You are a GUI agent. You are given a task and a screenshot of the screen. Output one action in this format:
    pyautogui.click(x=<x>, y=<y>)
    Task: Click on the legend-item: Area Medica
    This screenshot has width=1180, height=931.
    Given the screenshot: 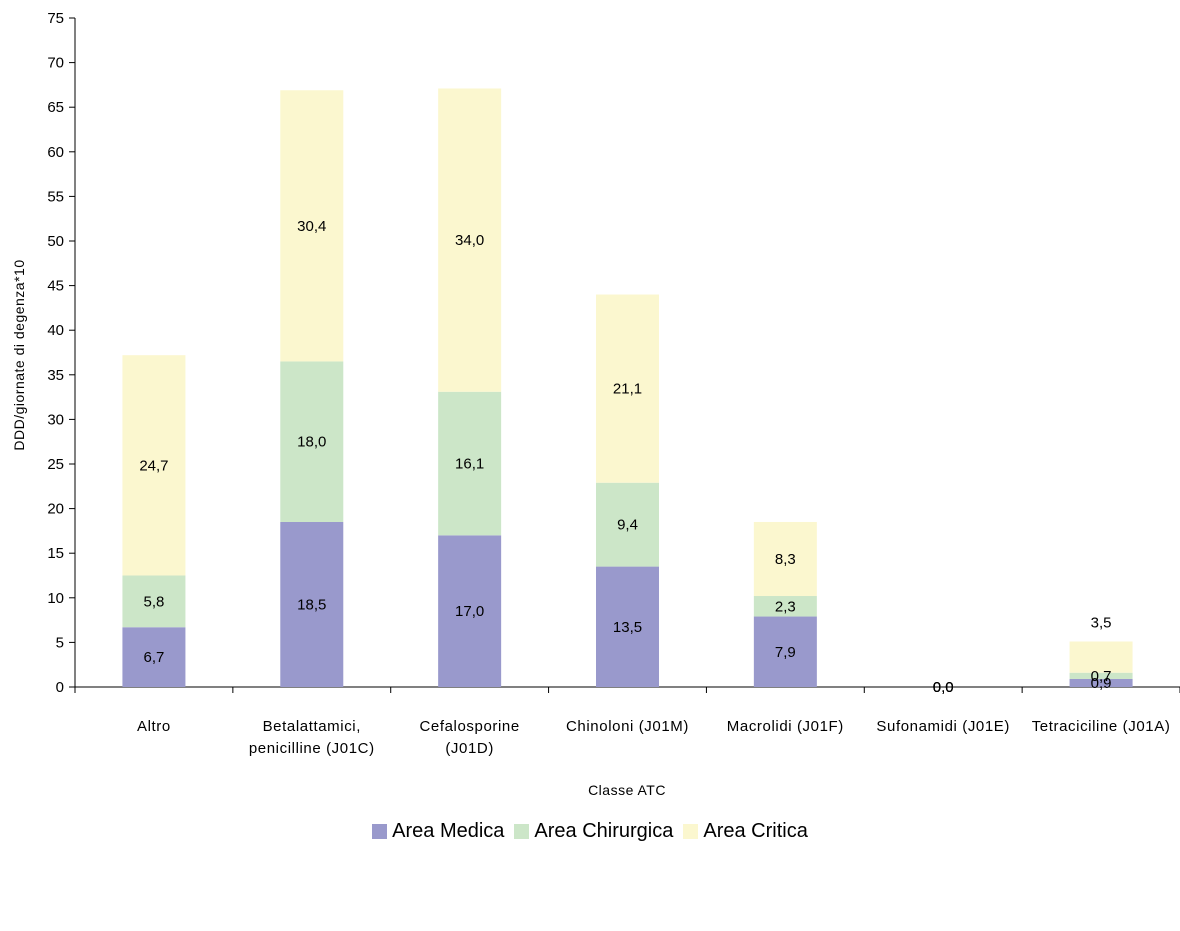 What is the action you would take?
    pyautogui.click(x=438, y=831)
    